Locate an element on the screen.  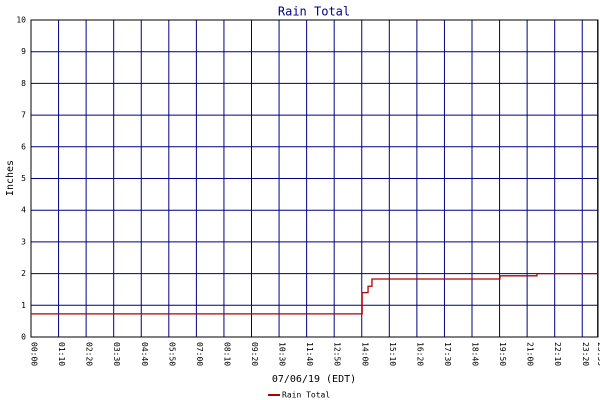
y-tick-label: 10 is located at coordinates (21, 20).